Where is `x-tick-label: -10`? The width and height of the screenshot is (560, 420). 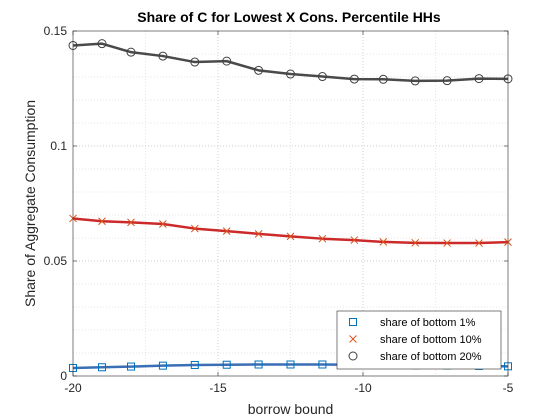
x-tick-label: -10 is located at coordinates (363, 388).